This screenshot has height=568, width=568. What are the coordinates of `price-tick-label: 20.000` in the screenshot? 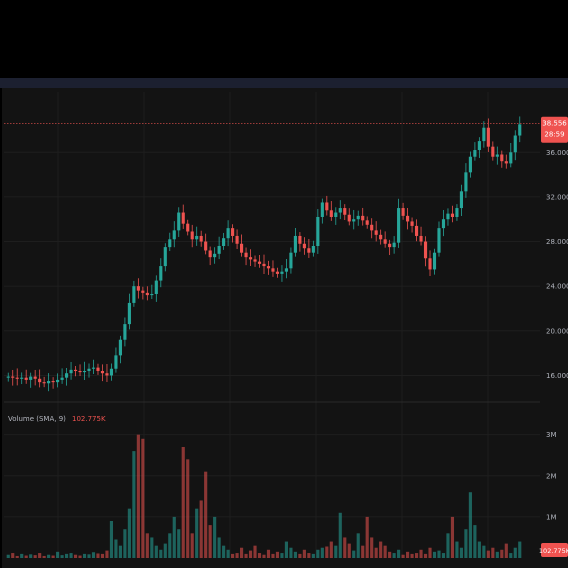 It's located at (557, 331).